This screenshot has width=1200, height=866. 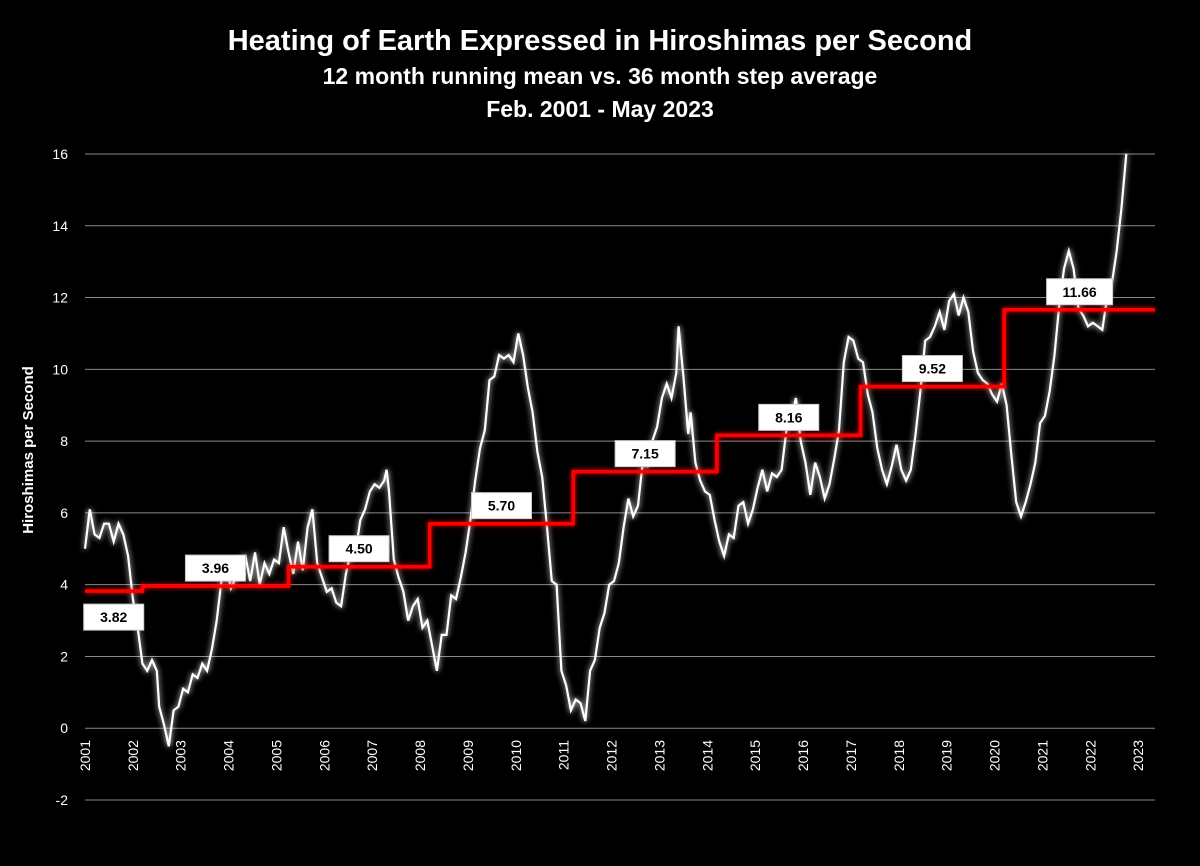 I want to click on y-tick-label: 14, so click(x=60, y=226).